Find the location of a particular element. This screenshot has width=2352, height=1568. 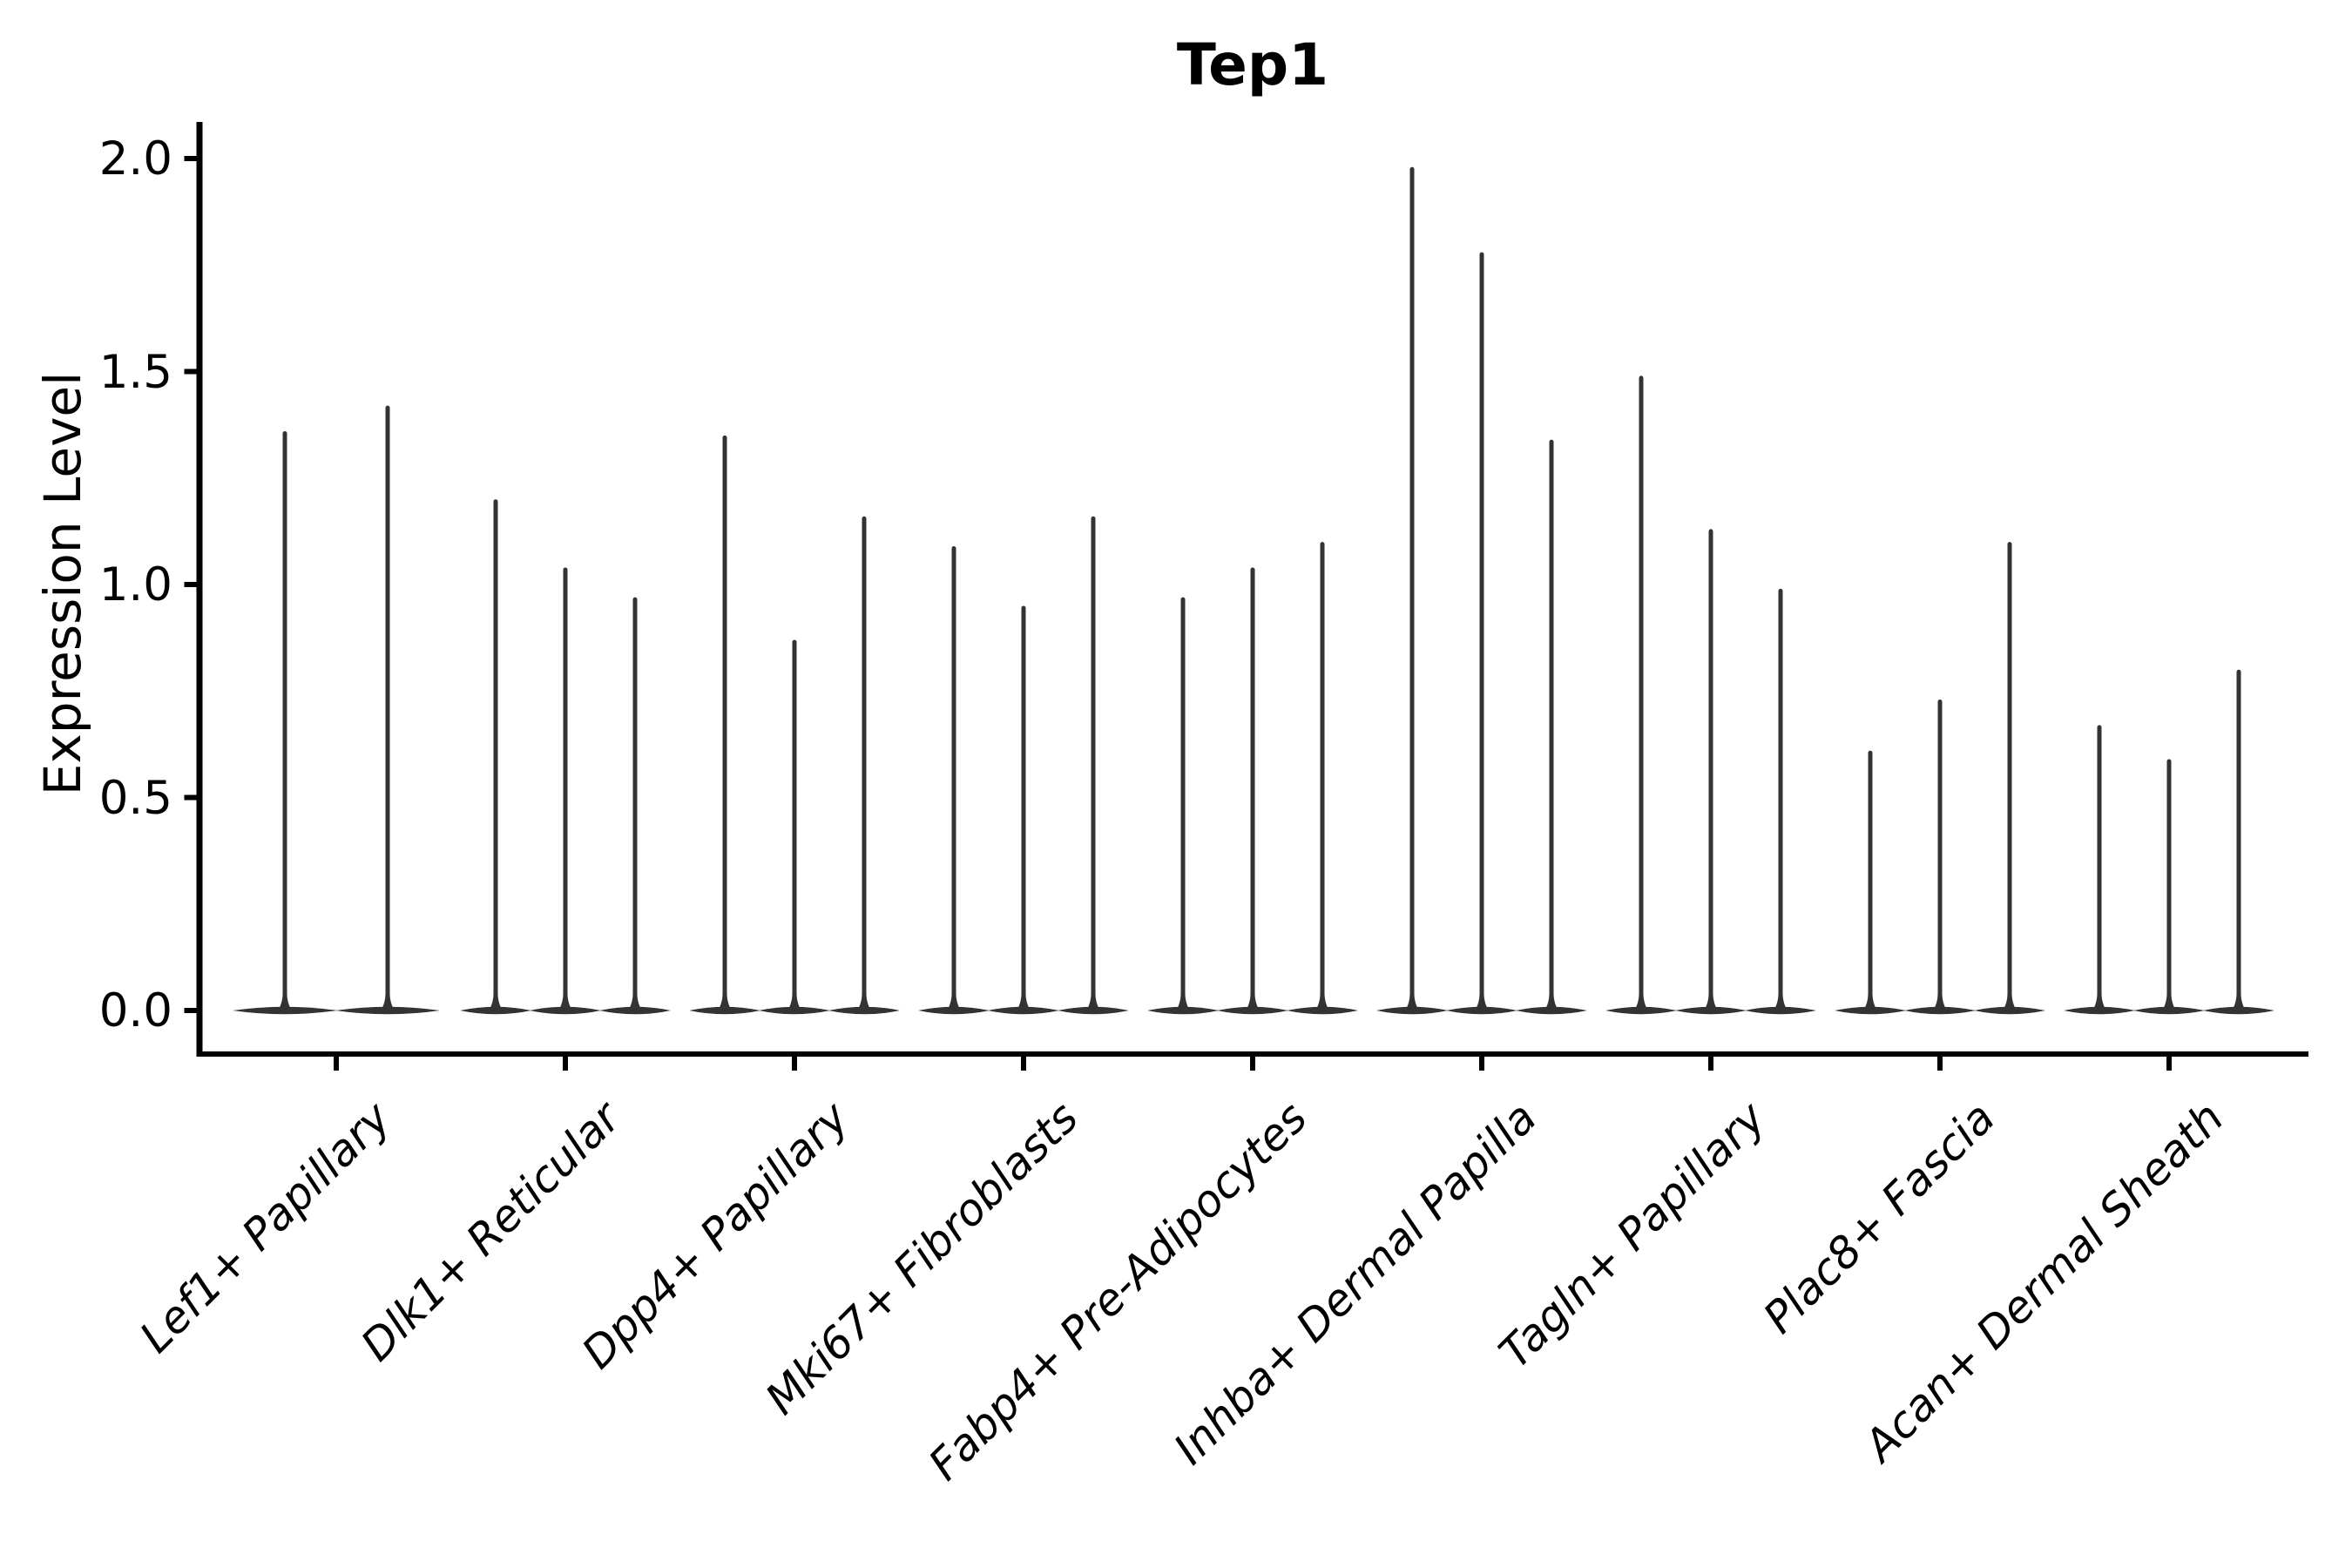

y-tick-label: 0.5 is located at coordinates (135, 798).